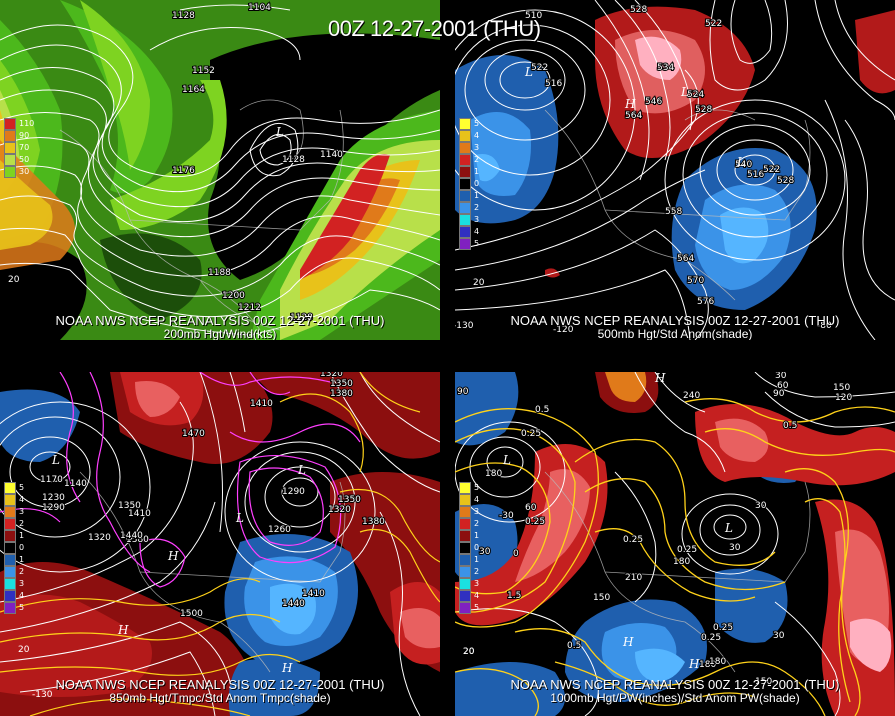  What do you see at coordinates (27, 123) in the screenshot?
I see `legend-label: 110` at bounding box center [27, 123].